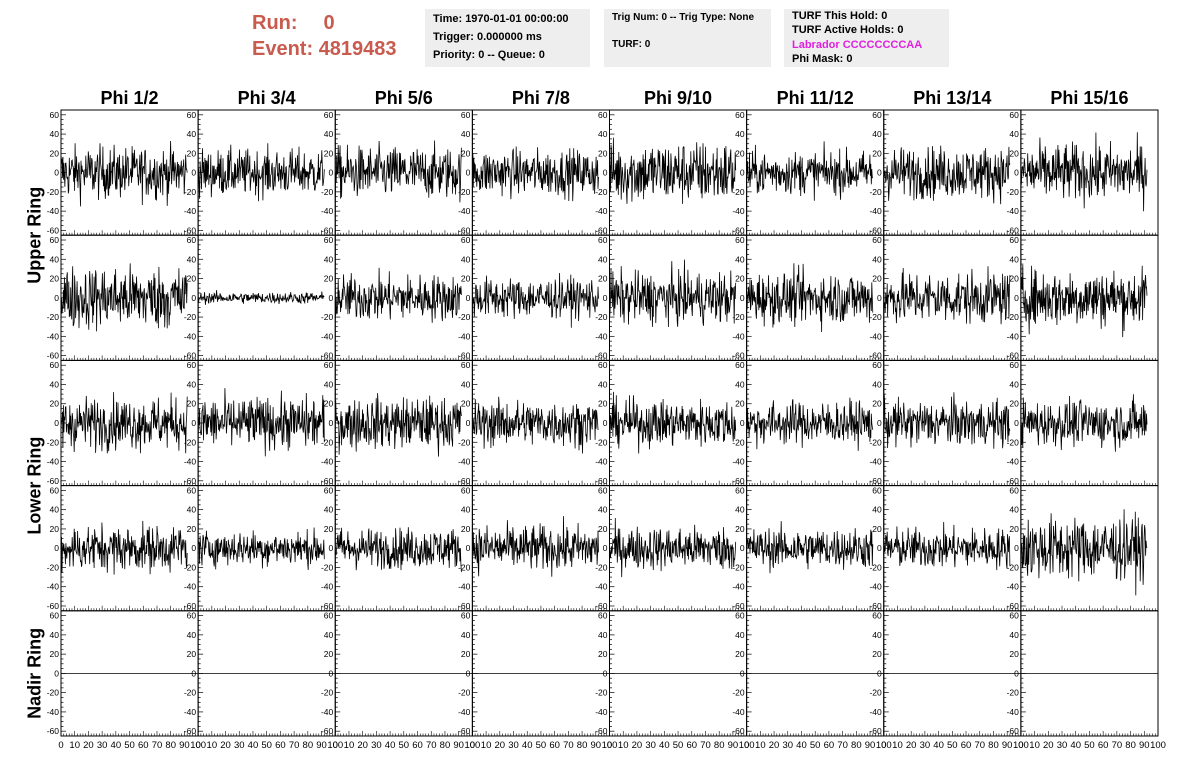  Describe the element at coordinates (1089, 98) in the screenshot. I see `column-title: Phi 15/16` at that location.